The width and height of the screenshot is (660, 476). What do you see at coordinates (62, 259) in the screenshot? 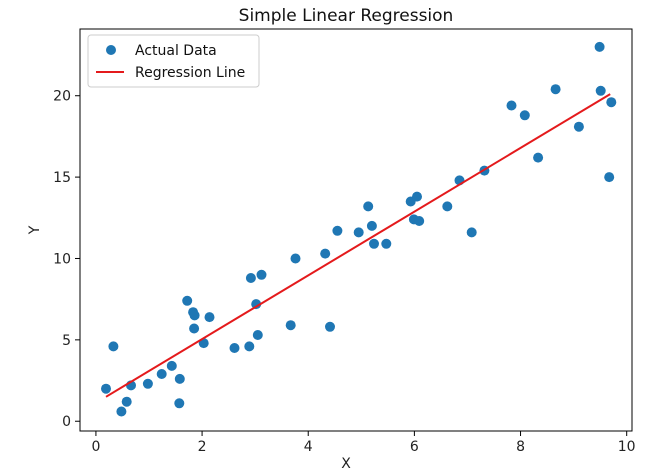
I see `y-tick-label: 10` at bounding box center [62, 259].